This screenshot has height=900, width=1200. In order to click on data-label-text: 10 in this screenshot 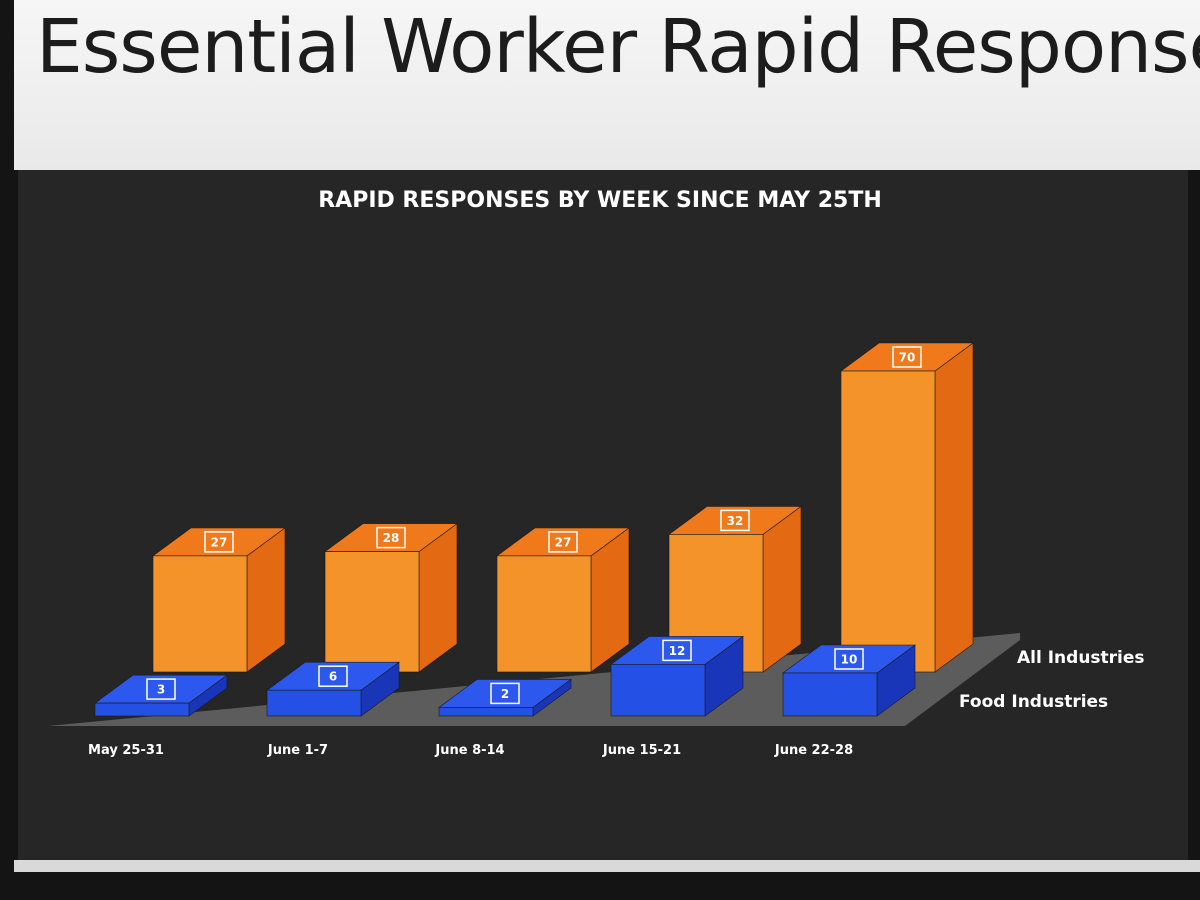, I will do `click(849, 660)`.